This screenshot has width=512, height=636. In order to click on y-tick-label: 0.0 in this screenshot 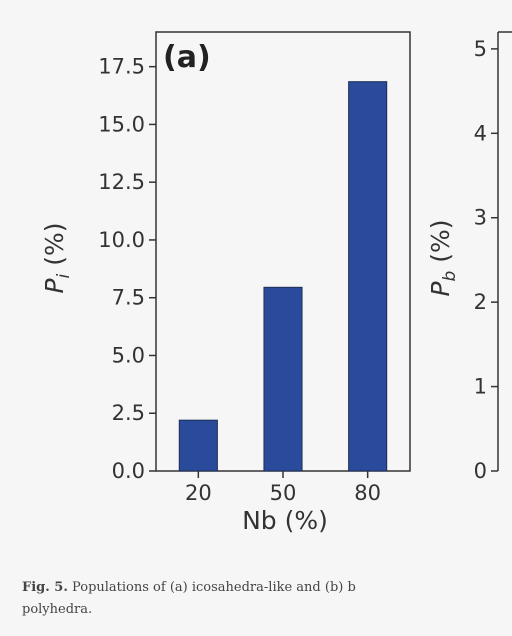, I will do `click(128, 471)`.